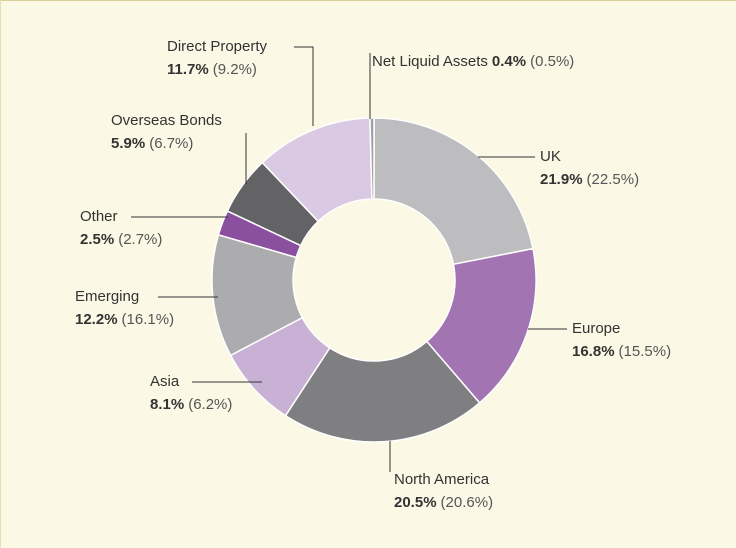 The height and width of the screenshot is (548, 736). I want to click on segment-label: North America, so click(442, 479).